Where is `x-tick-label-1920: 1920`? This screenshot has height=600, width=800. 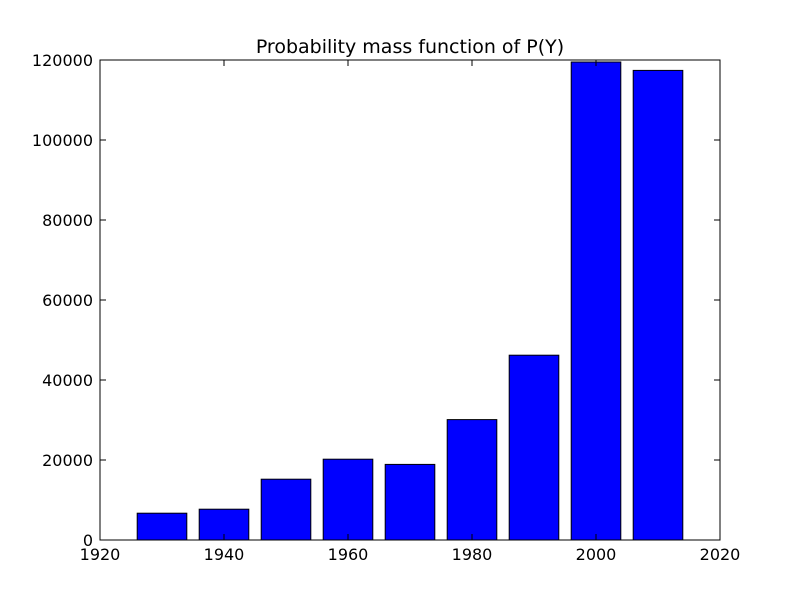 x-tick-label-1920: 1920 is located at coordinates (100, 554).